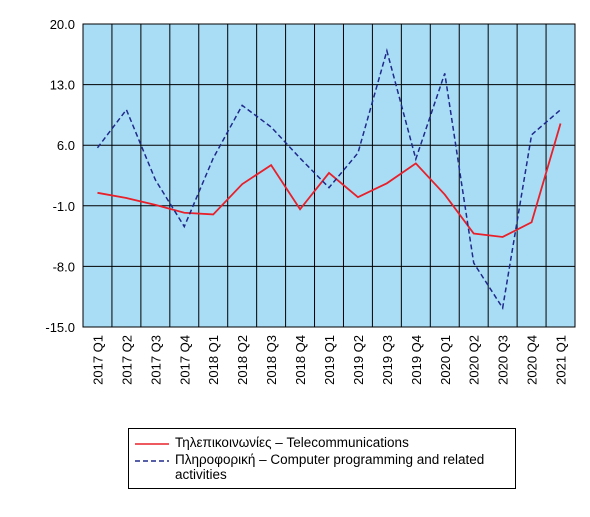 Image resolution: width=590 pixels, height=517 pixels. What do you see at coordinates (213, 360) in the screenshot?
I see `x-tick-label: 2018 Q1` at bounding box center [213, 360].